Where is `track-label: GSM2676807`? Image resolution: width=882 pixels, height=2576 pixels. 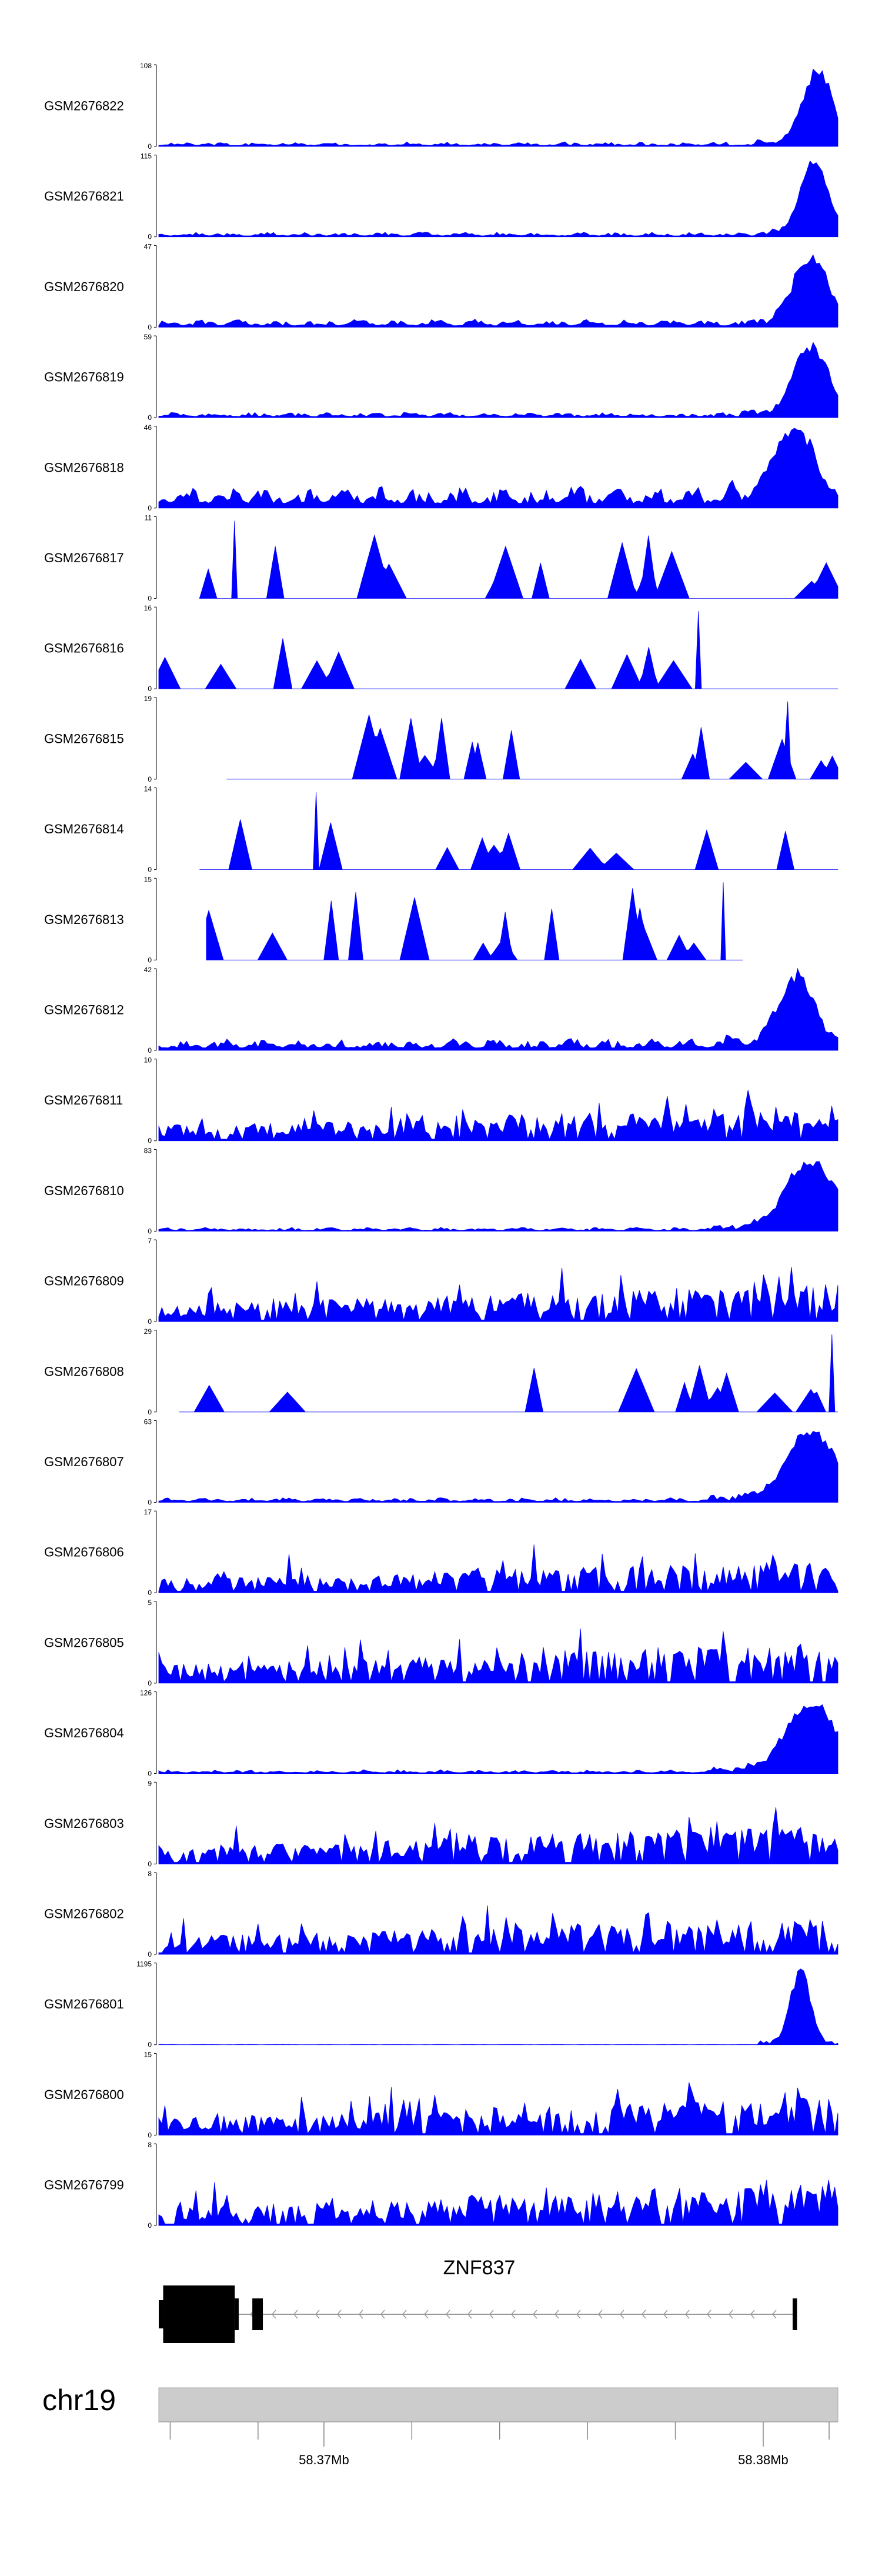 track-label: GSM2676807 is located at coordinates (84, 1461).